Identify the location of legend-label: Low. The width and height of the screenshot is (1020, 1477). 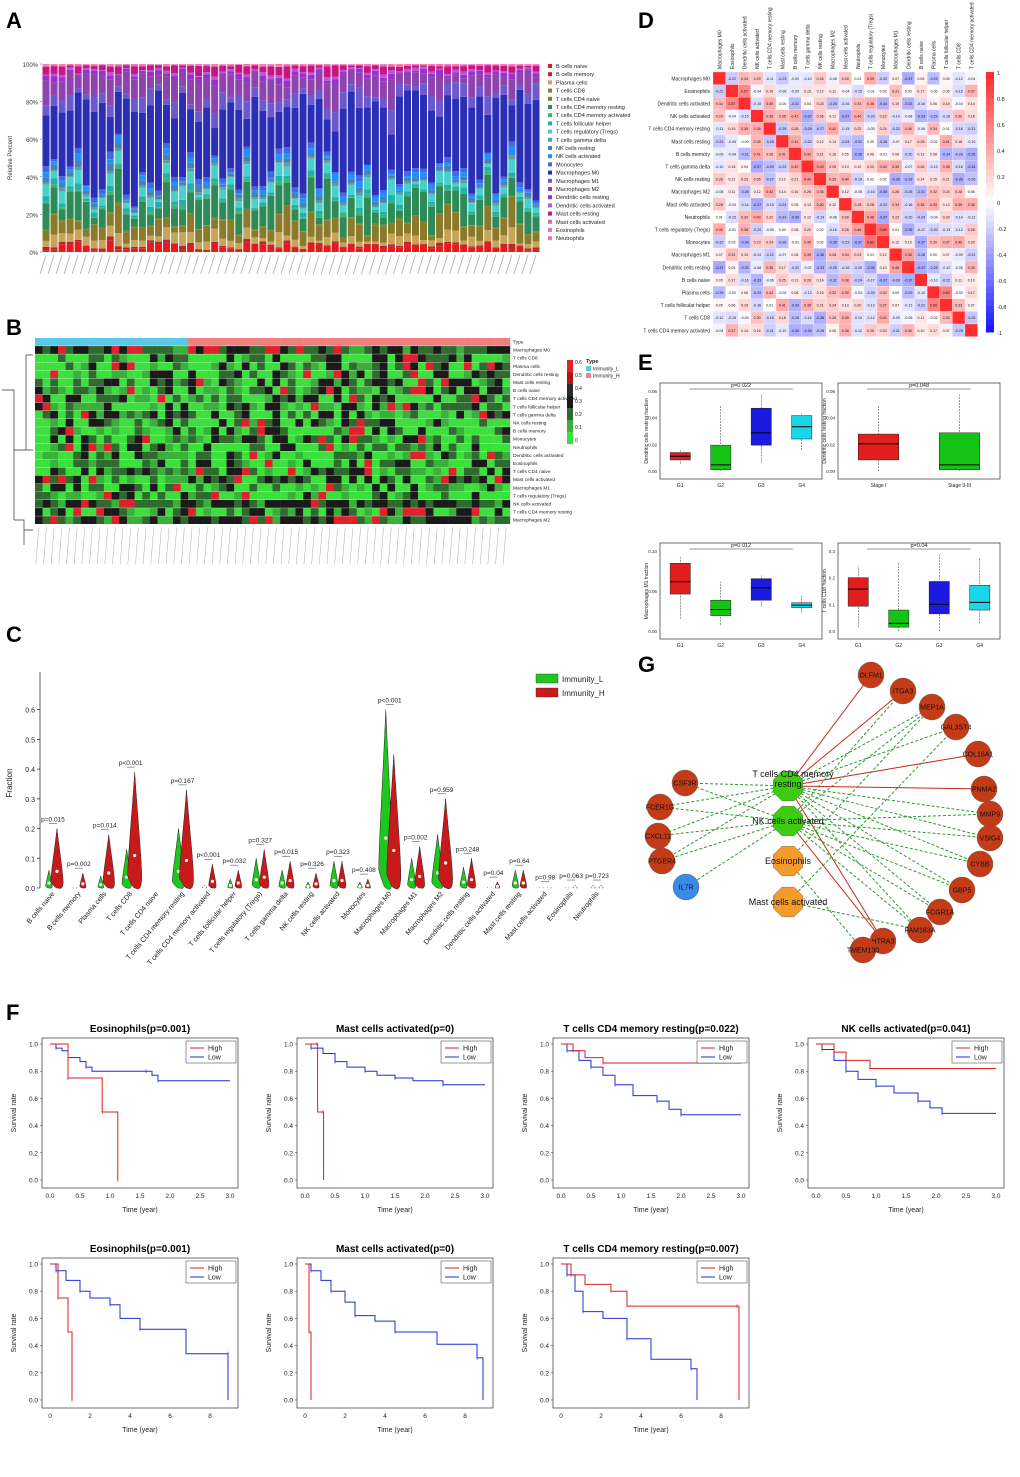
(215, 1058).